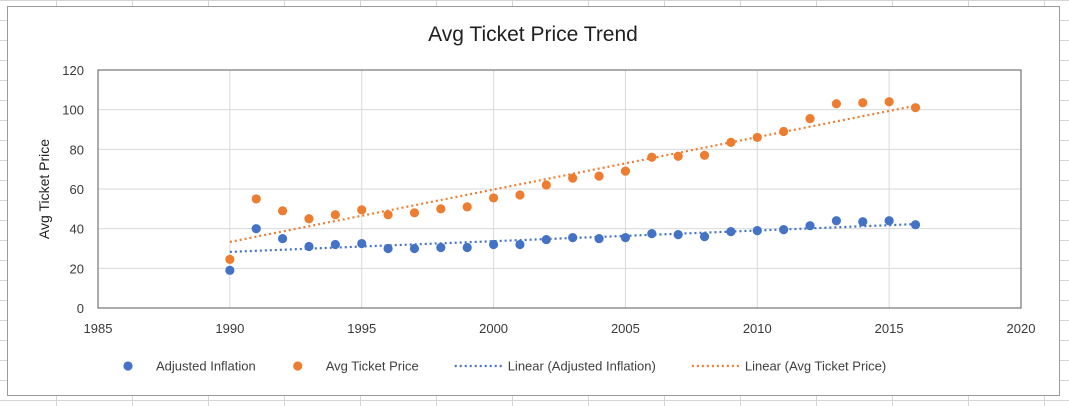  Describe the element at coordinates (77, 229) in the screenshot. I see `y-tick-label: 40` at that location.